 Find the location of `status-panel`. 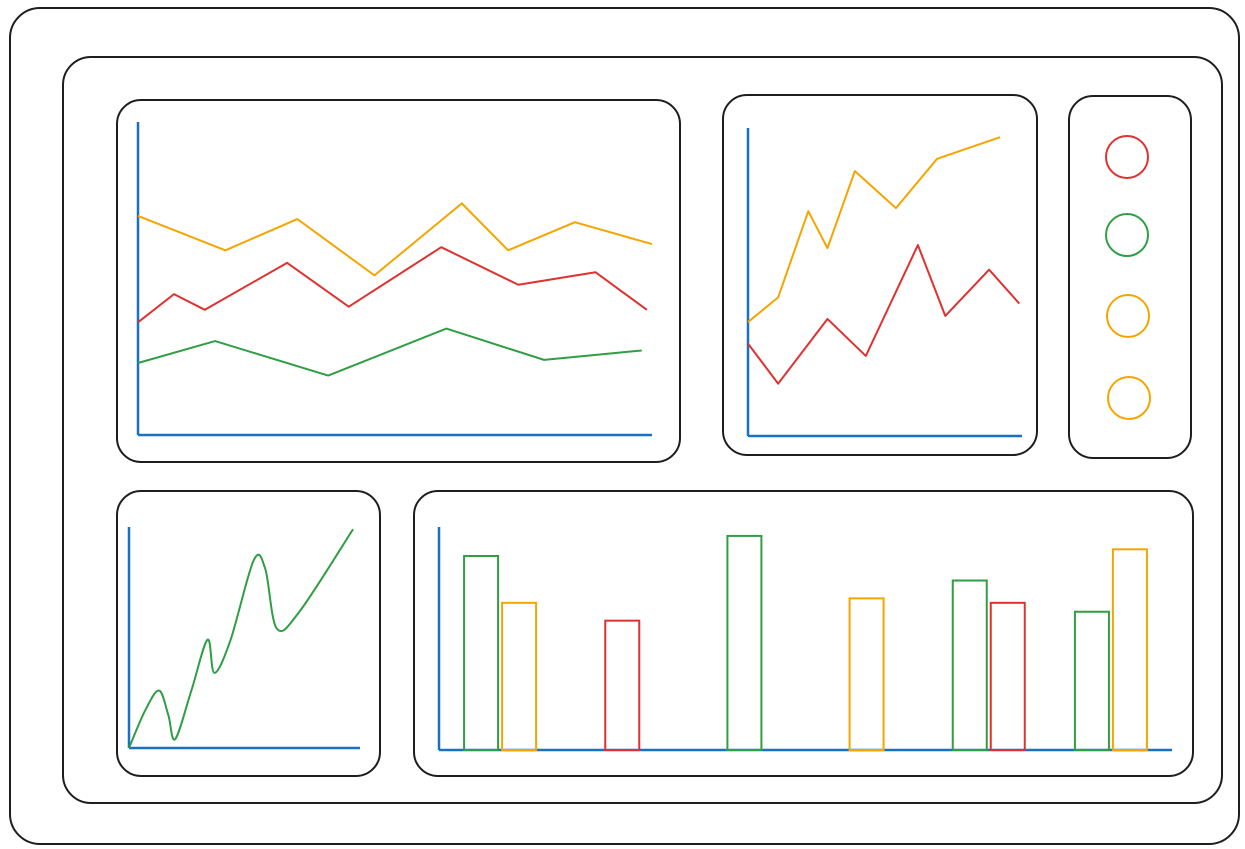

status-panel is located at coordinates (1130, 277).